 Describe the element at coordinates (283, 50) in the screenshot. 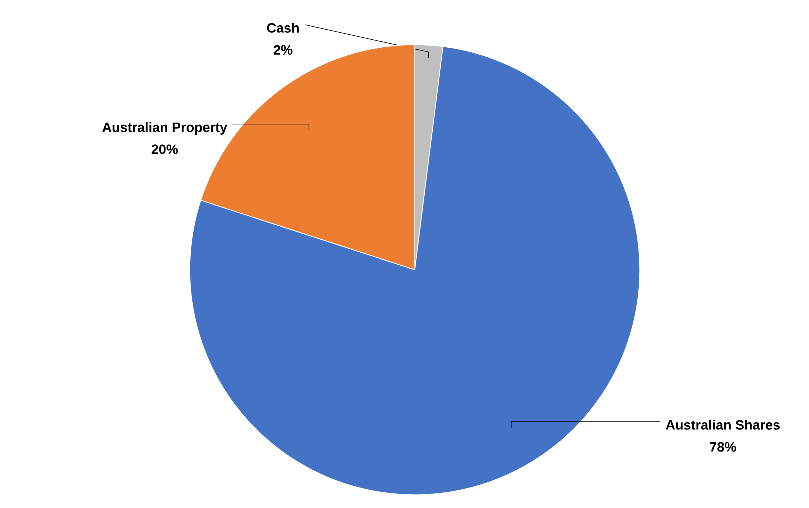

I see `data-label: 2%` at that location.